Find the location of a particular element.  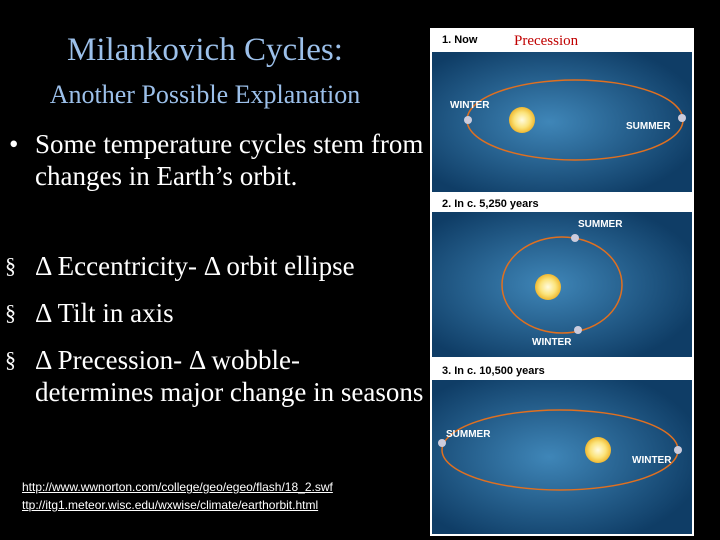

sub-bullet: Δ Eccentricity- Δ orbit ellipse is located at coordinates (215, 266).